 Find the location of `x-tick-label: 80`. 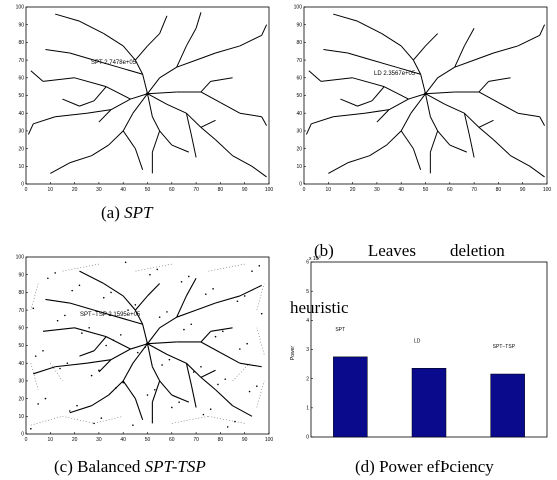

x-tick-label: 80 is located at coordinates (499, 190).